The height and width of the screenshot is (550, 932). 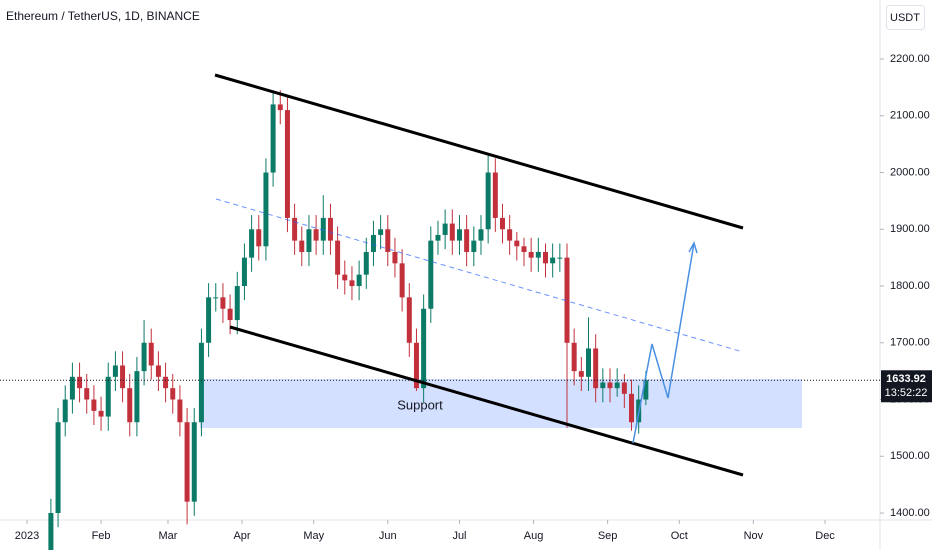 What do you see at coordinates (693, 247) in the screenshot?
I see `arrow-head` at bounding box center [693, 247].